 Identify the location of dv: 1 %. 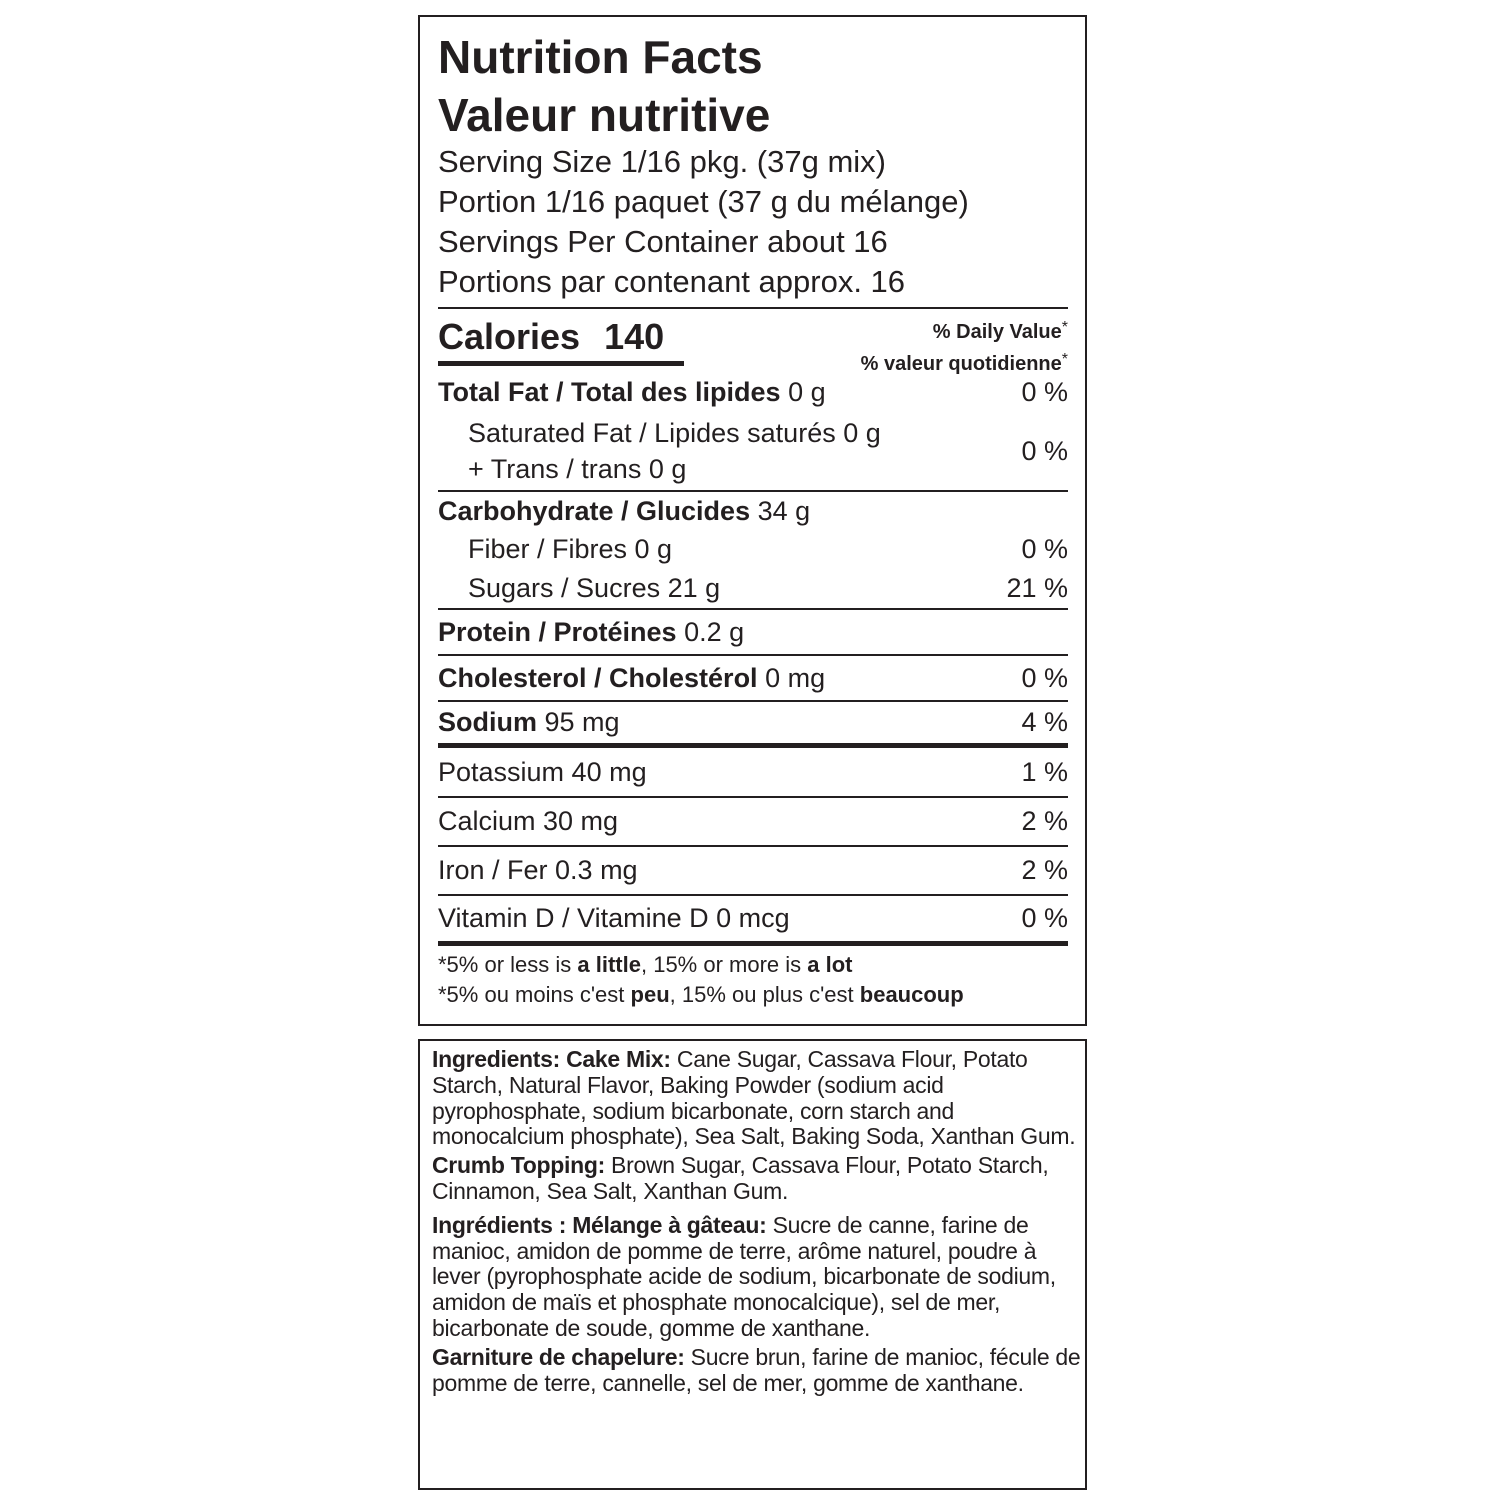
(1044, 771).